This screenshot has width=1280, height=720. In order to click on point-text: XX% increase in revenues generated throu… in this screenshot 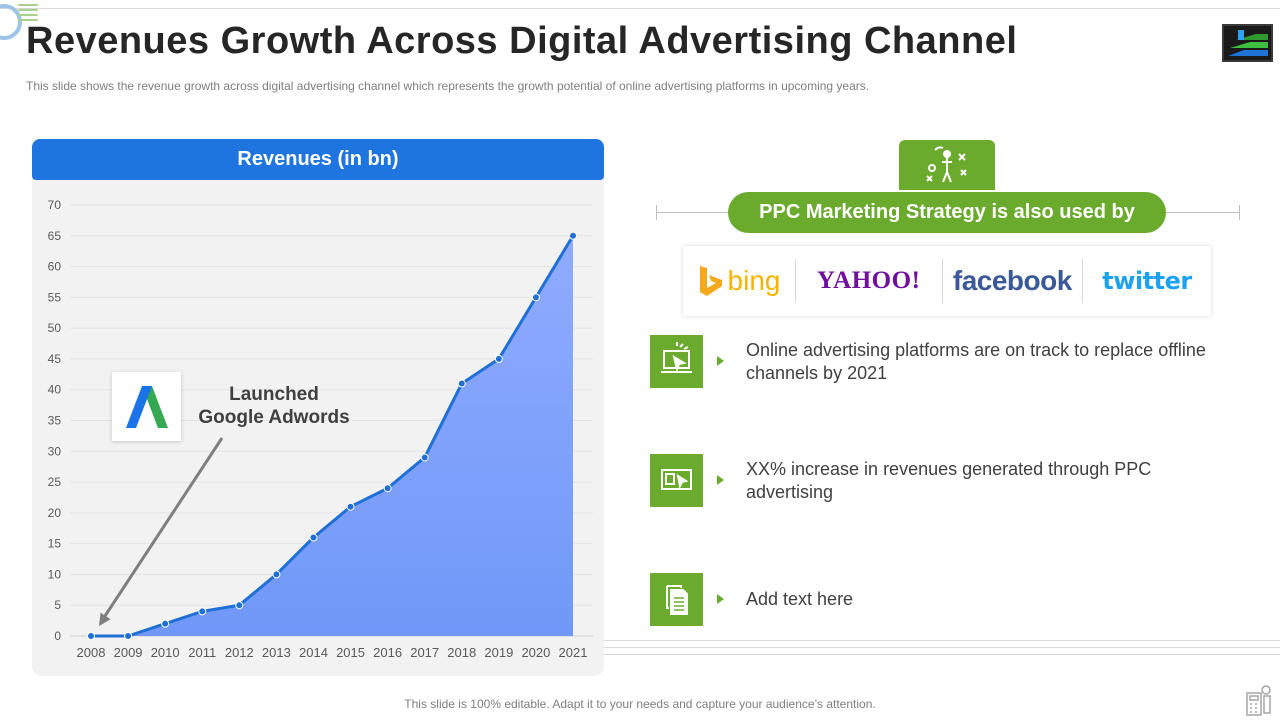, I will do `click(949, 480)`.